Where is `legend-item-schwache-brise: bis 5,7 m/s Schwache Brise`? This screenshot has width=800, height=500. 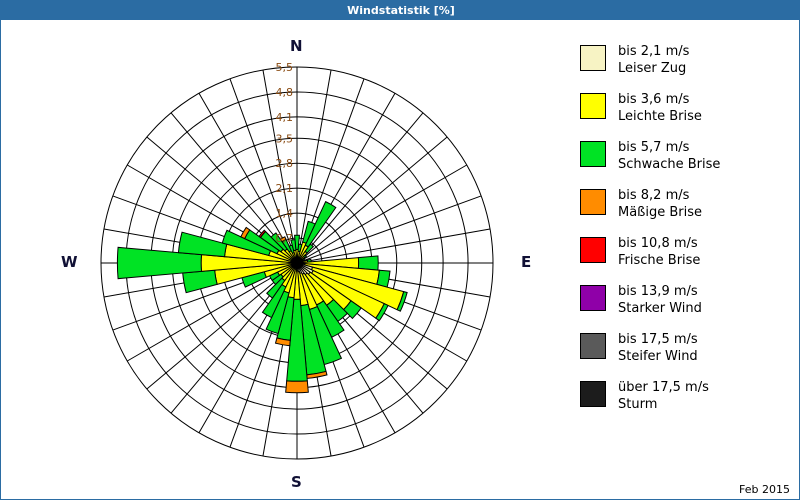 legend-item-schwache-brise: bis 5,7 m/s Schwache Brise is located at coordinates (685, 161).